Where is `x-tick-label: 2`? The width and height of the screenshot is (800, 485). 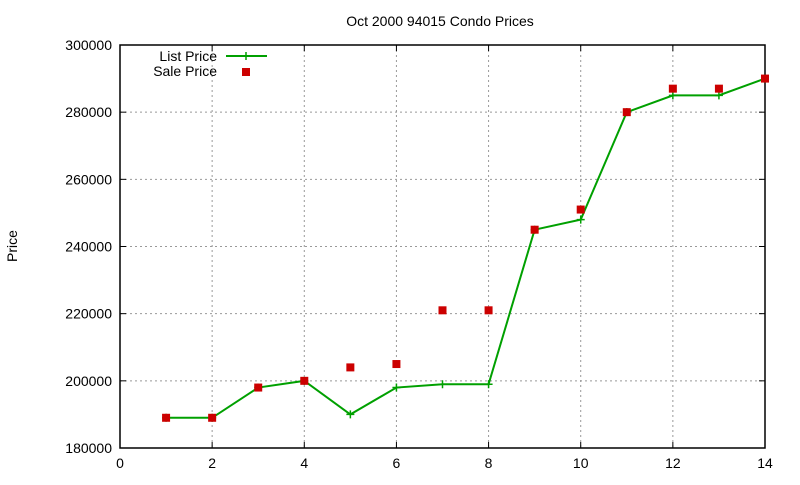
x-tick-label: 2 is located at coordinates (212, 463).